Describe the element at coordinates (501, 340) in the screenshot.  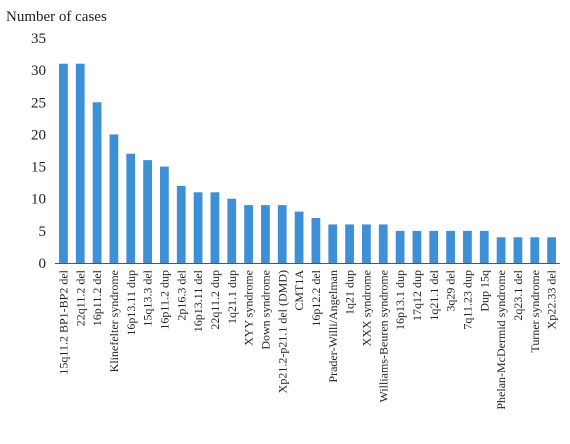
I see `x-tick-label: Phelan-McDermid syndrome` at that location.